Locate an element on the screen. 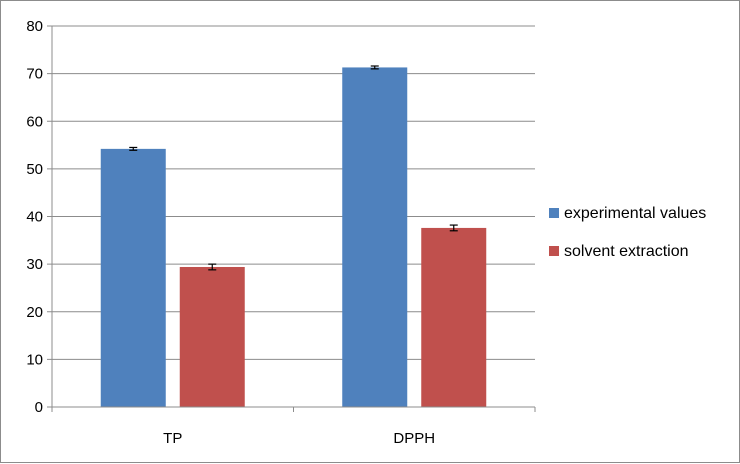  y-tick-label: 10 is located at coordinates (34, 359).